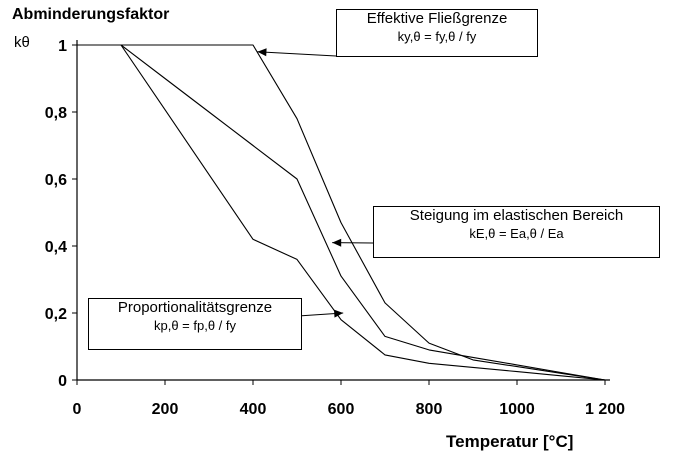 The image size is (673, 468). Describe the element at coordinates (22, 42) in the screenshot. I see `y-axis-symbol: kθ` at that location.